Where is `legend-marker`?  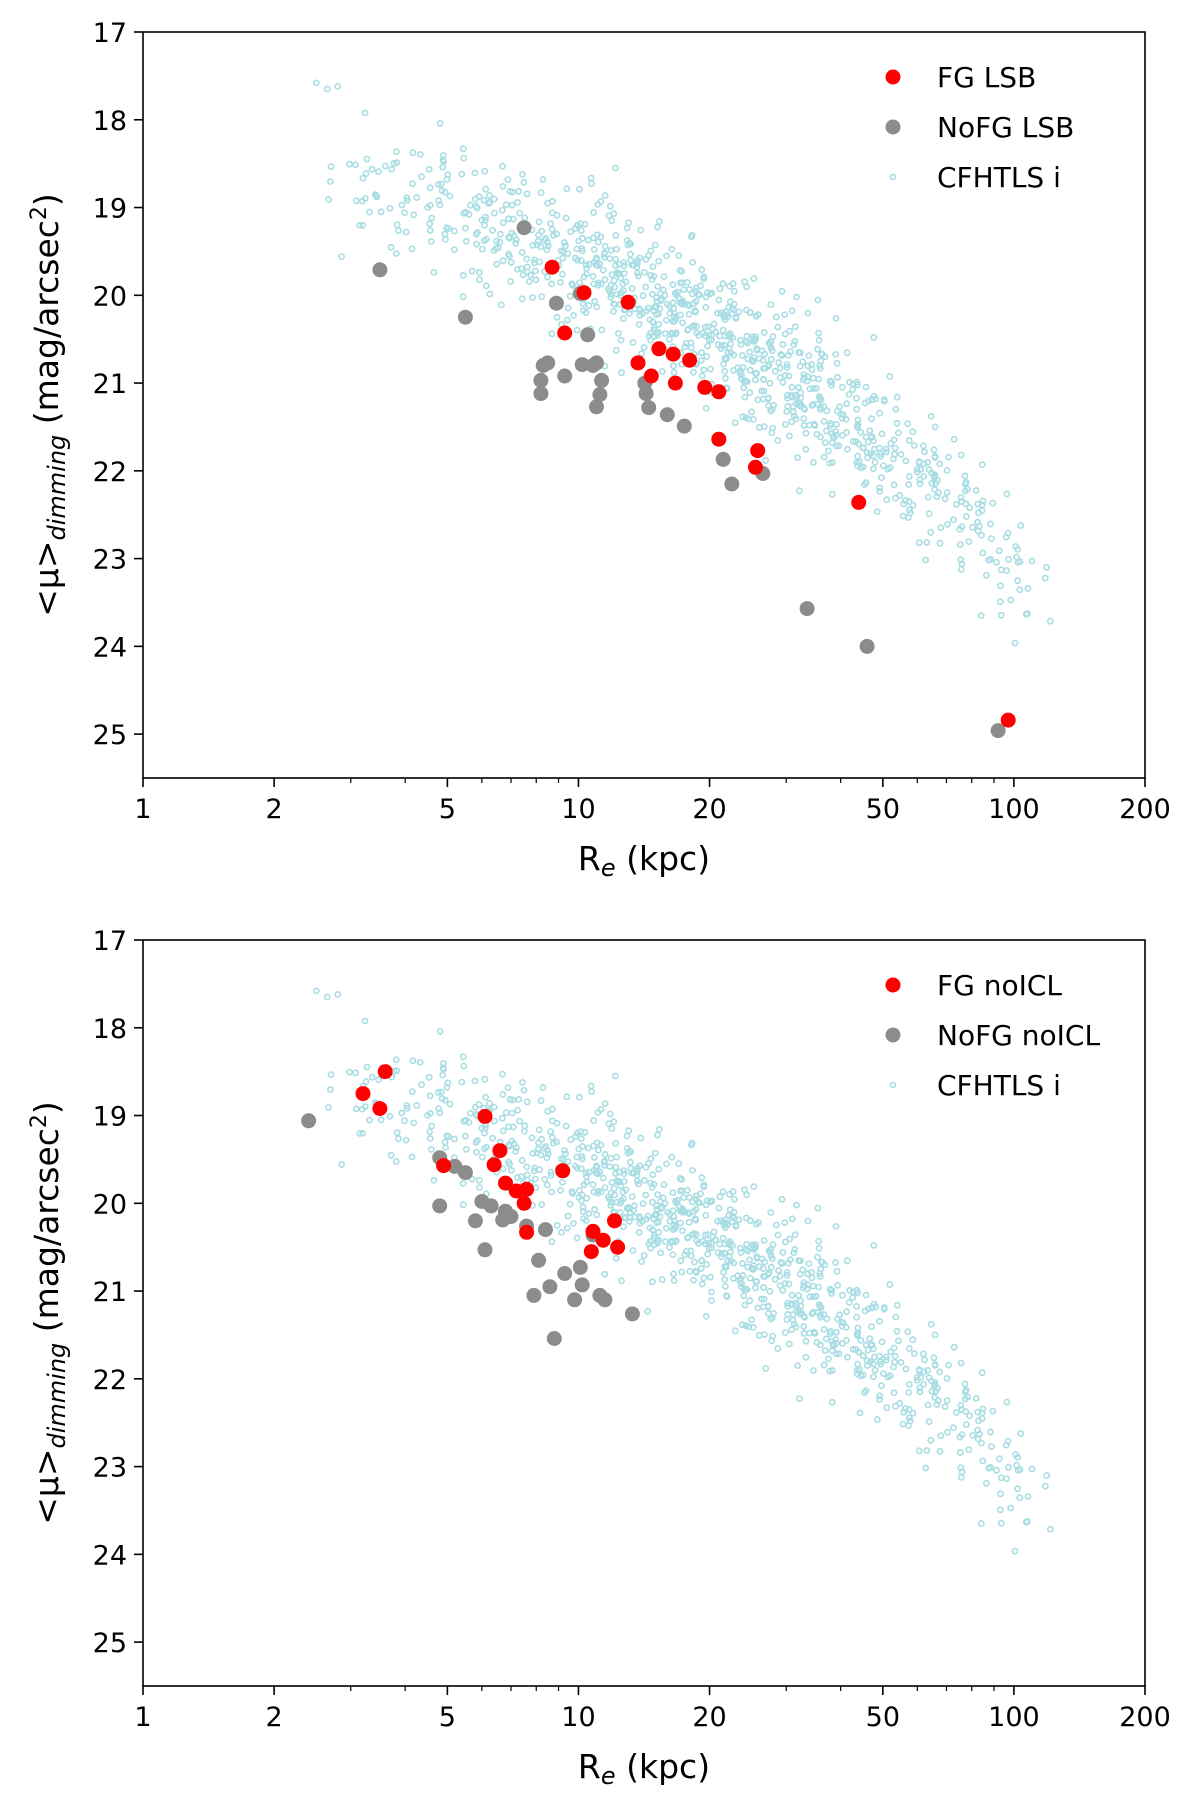 legend-marker is located at coordinates (893, 77).